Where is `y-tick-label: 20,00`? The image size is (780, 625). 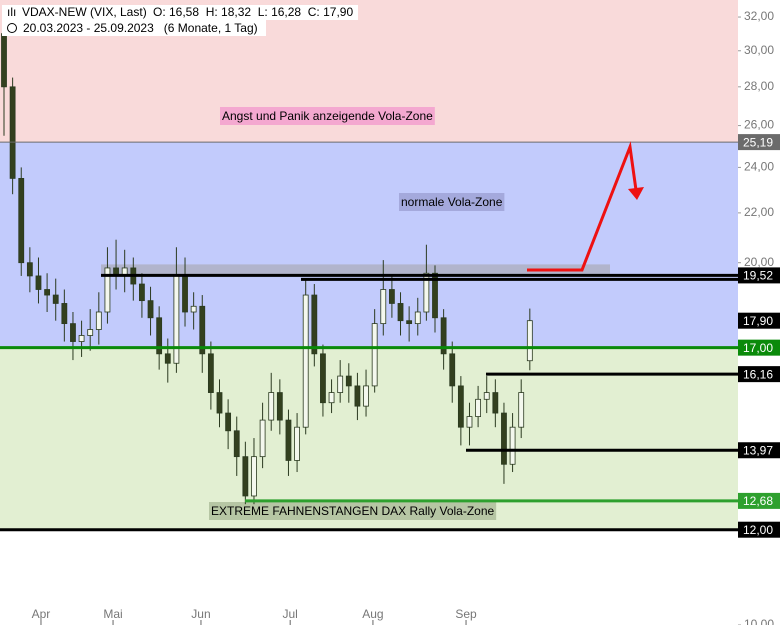
y-tick-label: 20,00 is located at coordinates (759, 262).